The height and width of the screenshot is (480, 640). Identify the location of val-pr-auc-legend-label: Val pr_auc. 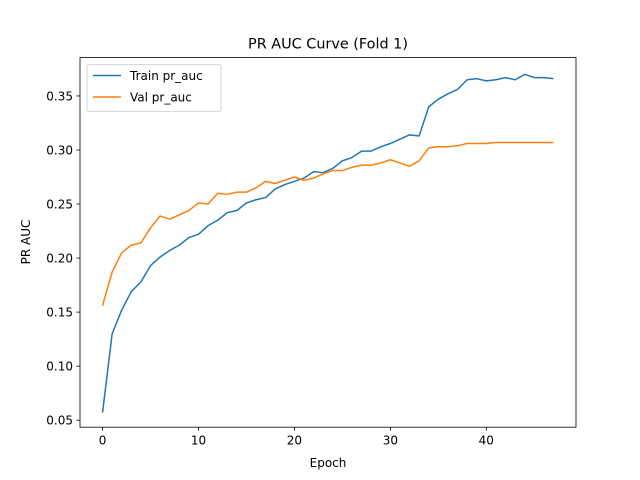
(161, 98).